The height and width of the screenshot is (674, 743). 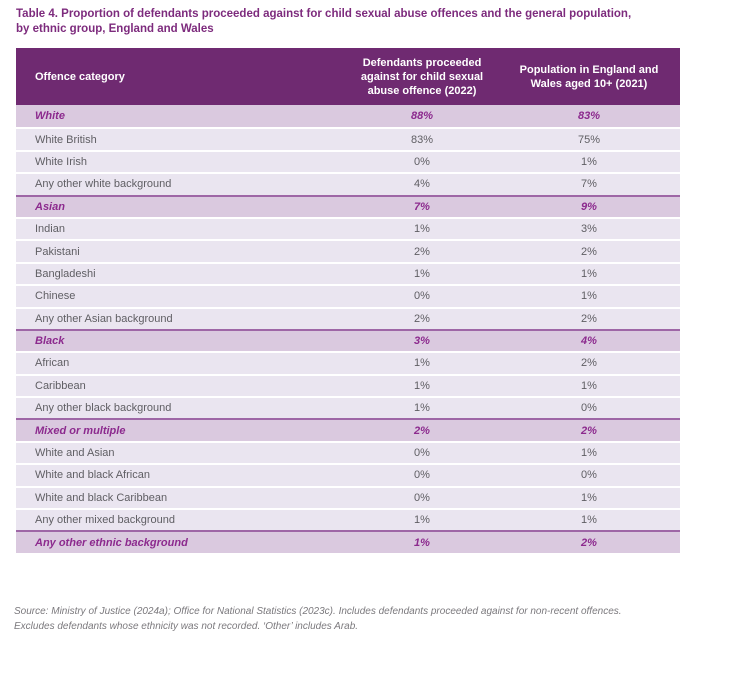 What do you see at coordinates (181, 317) in the screenshot?
I see `offence-category-cell: Any other Asian background` at bounding box center [181, 317].